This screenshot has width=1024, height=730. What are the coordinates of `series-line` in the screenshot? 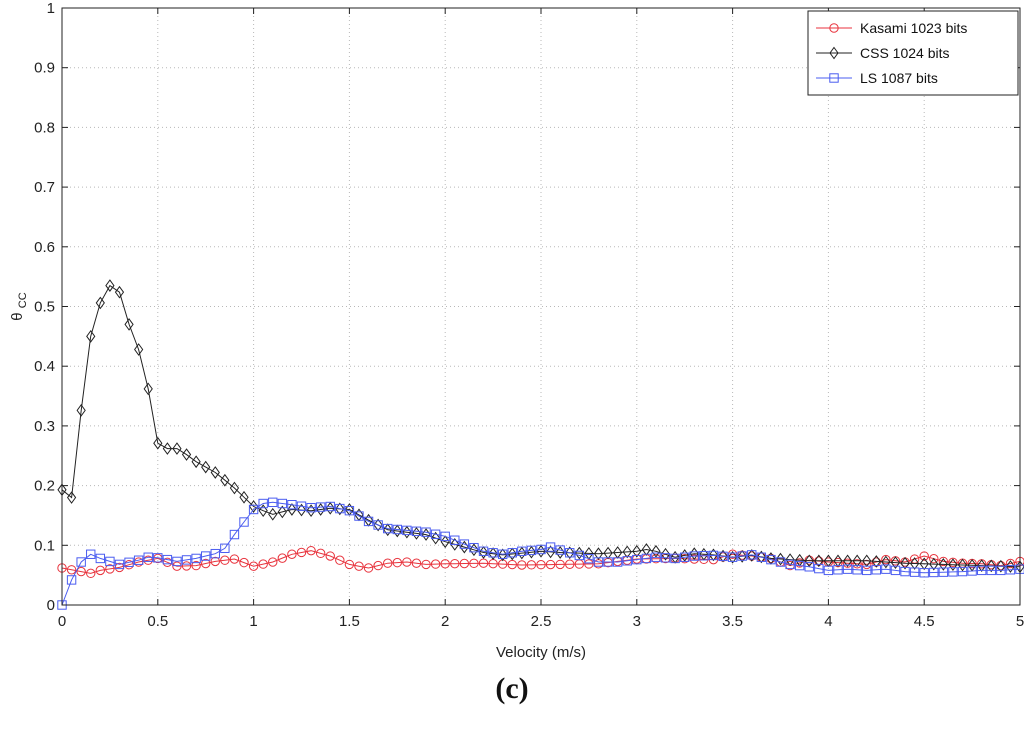 It's located at (541, 553).